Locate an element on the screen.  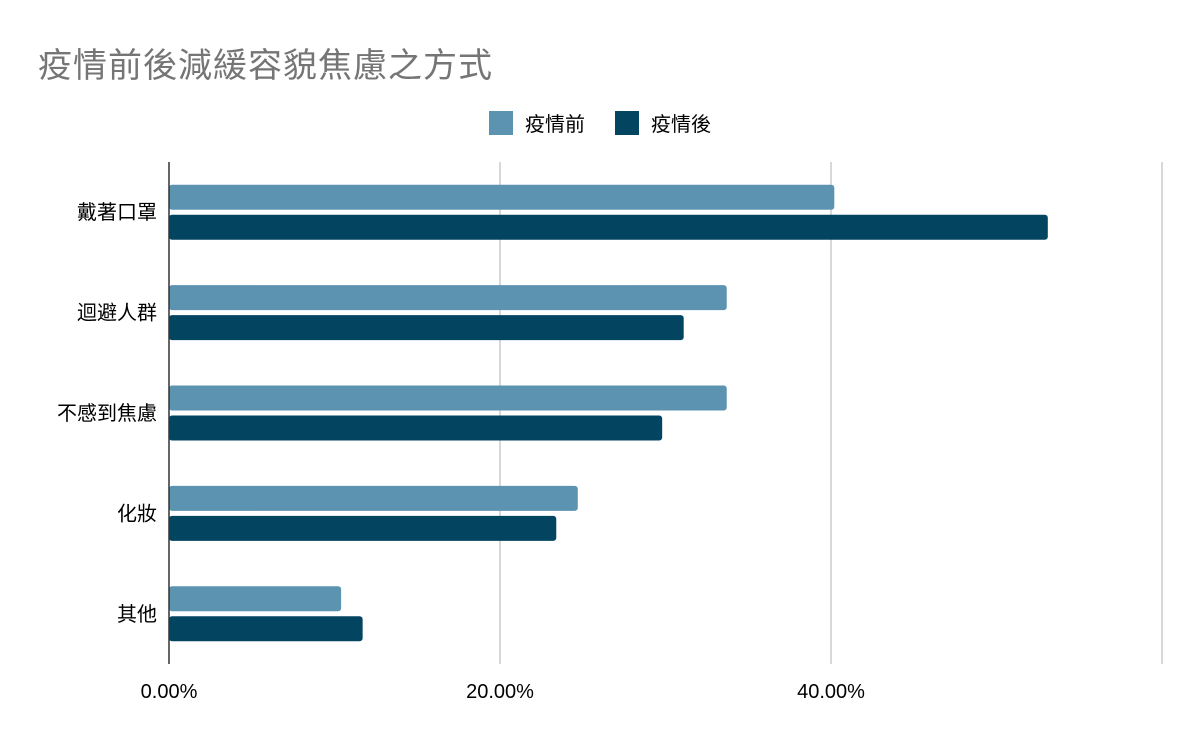
x-tick-label-2: 40.00% is located at coordinates (831, 692).